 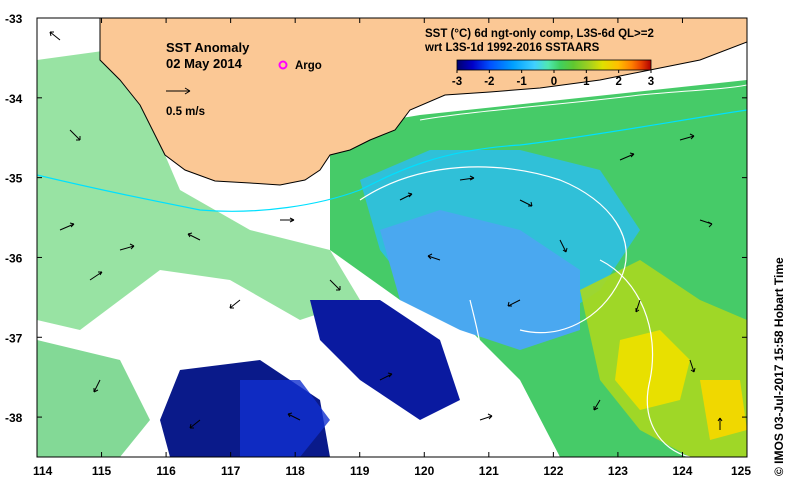 What do you see at coordinates (166, 471) in the screenshot?
I see `x-tick-label: 116` at bounding box center [166, 471].